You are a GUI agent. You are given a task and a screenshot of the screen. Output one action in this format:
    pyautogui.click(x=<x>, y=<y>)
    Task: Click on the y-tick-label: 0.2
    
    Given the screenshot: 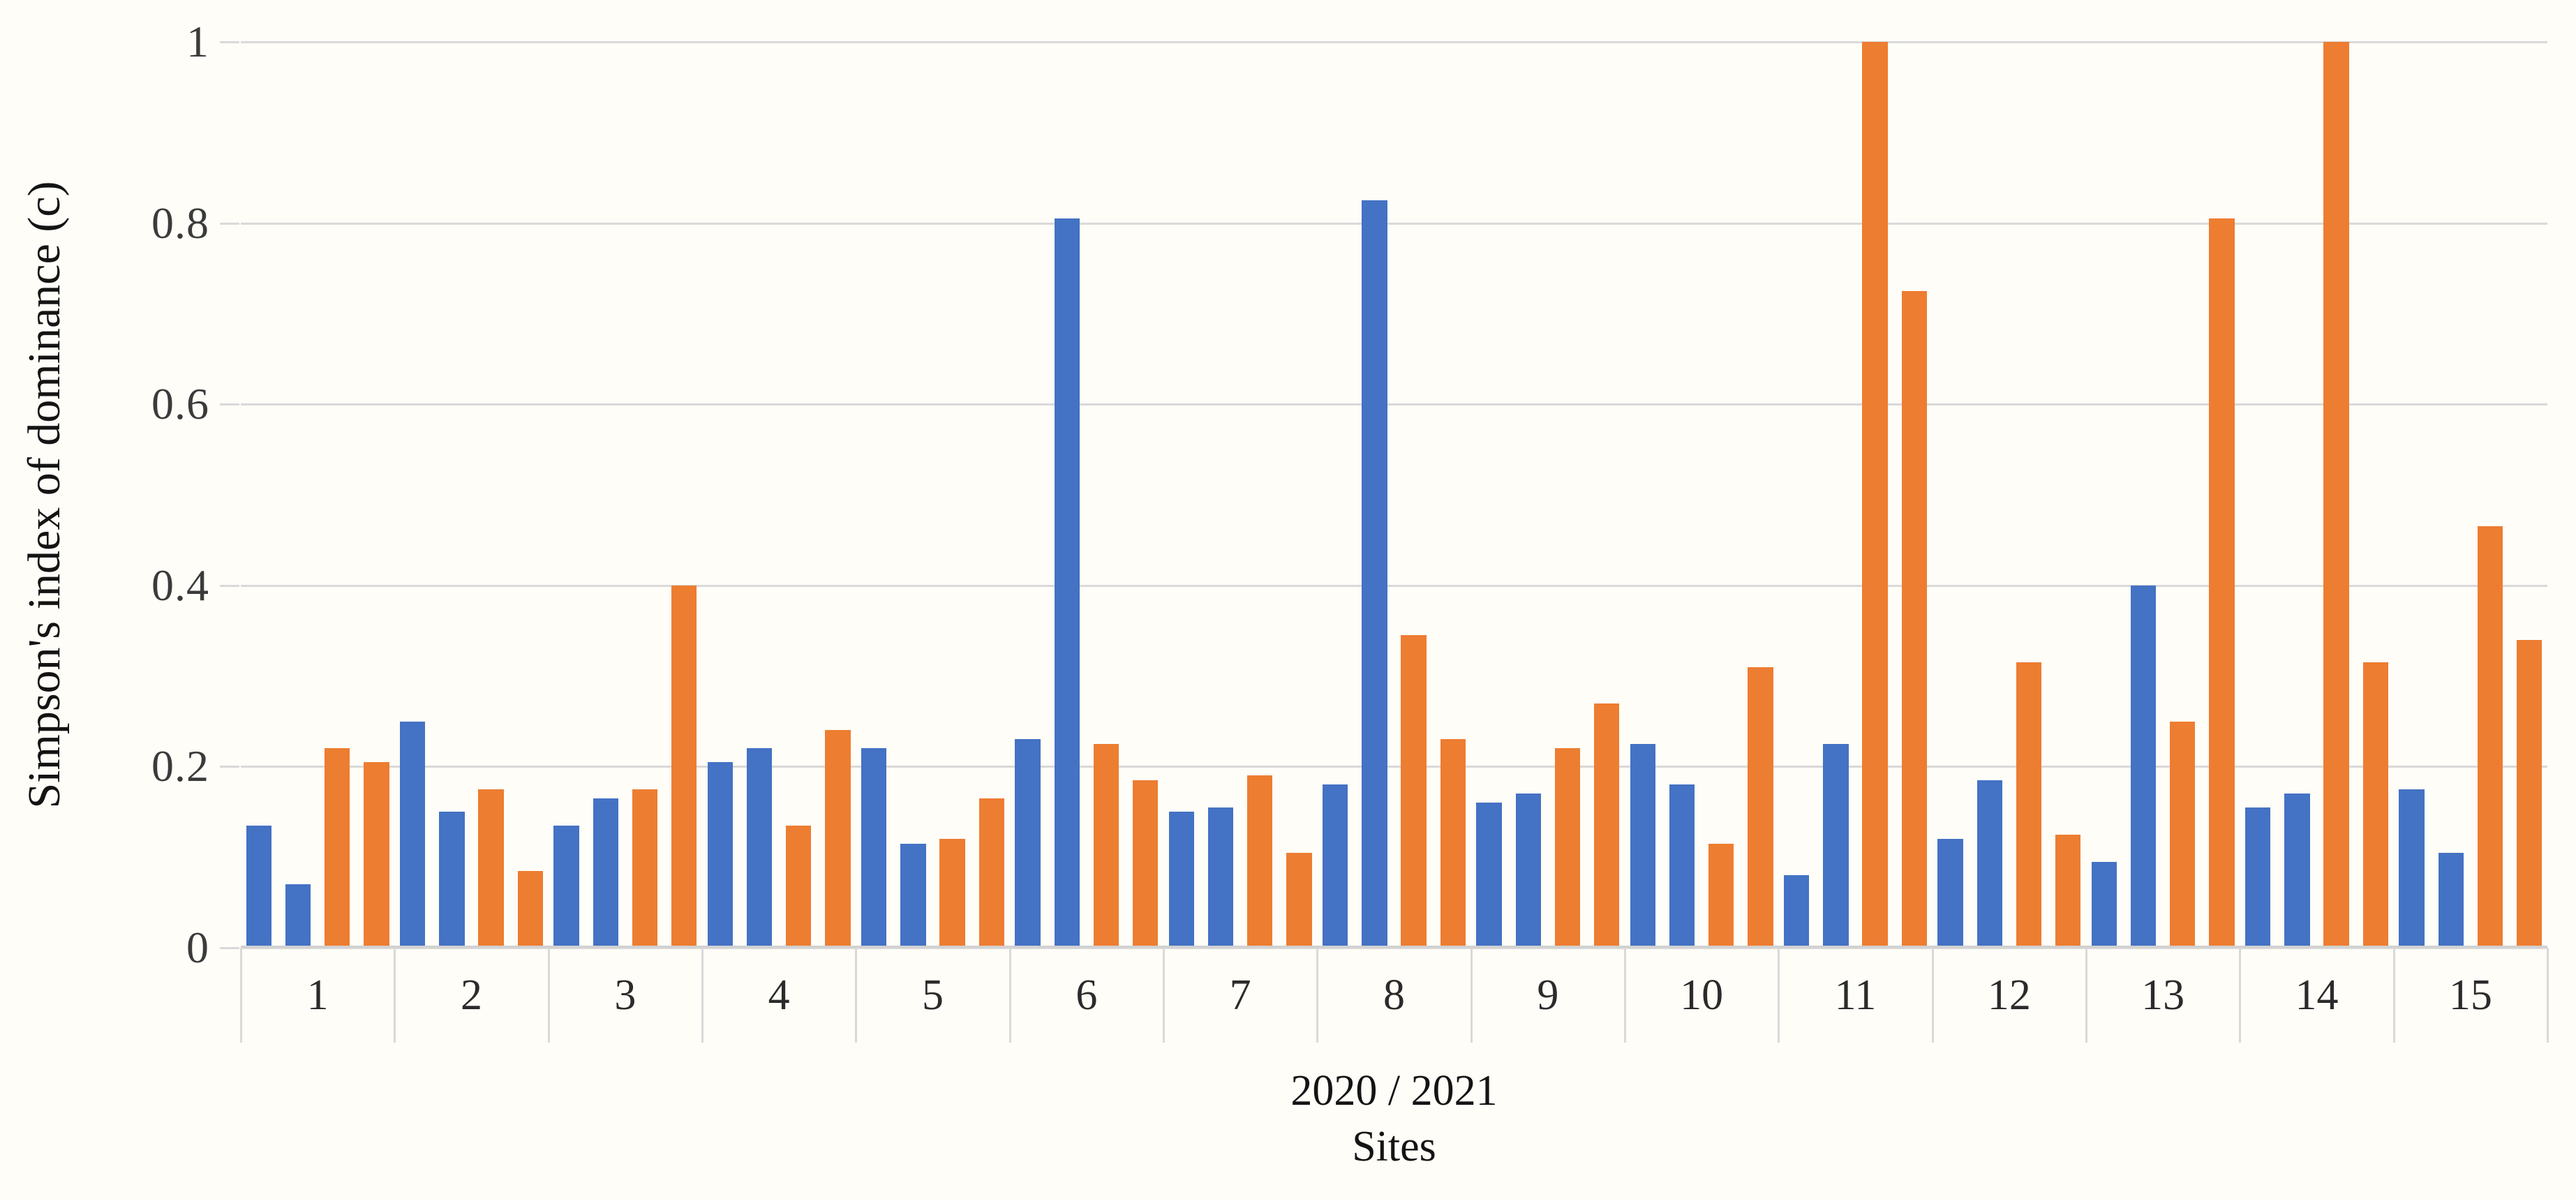 What is the action you would take?
    pyautogui.click(x=180, y=766)
    